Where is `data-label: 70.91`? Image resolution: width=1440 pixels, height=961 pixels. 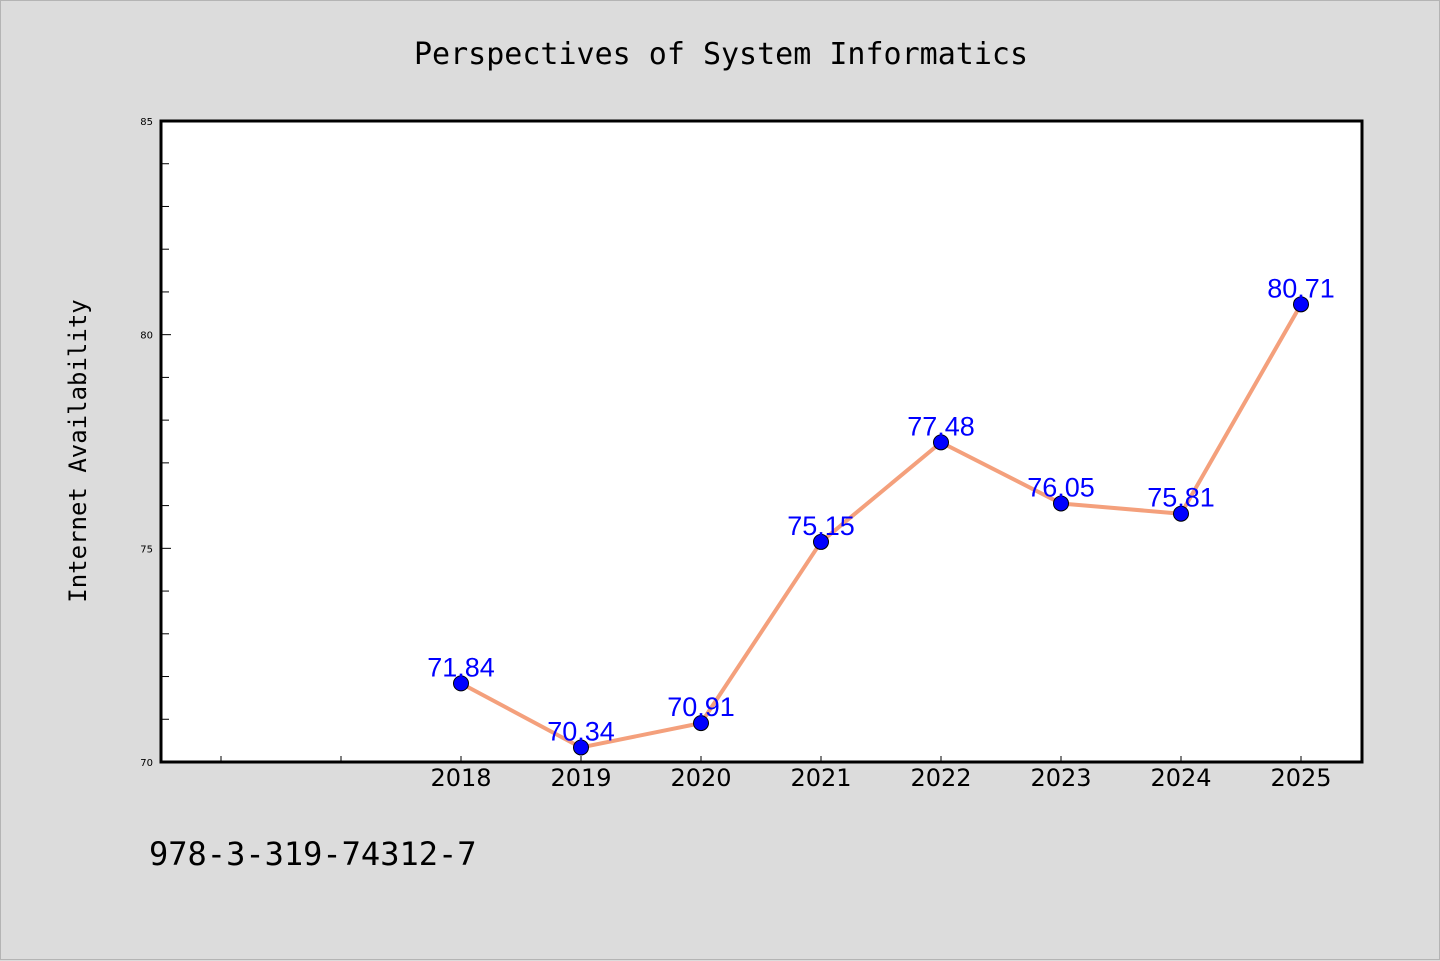
data-label: 70.91 is located at coordinates (701, 707).